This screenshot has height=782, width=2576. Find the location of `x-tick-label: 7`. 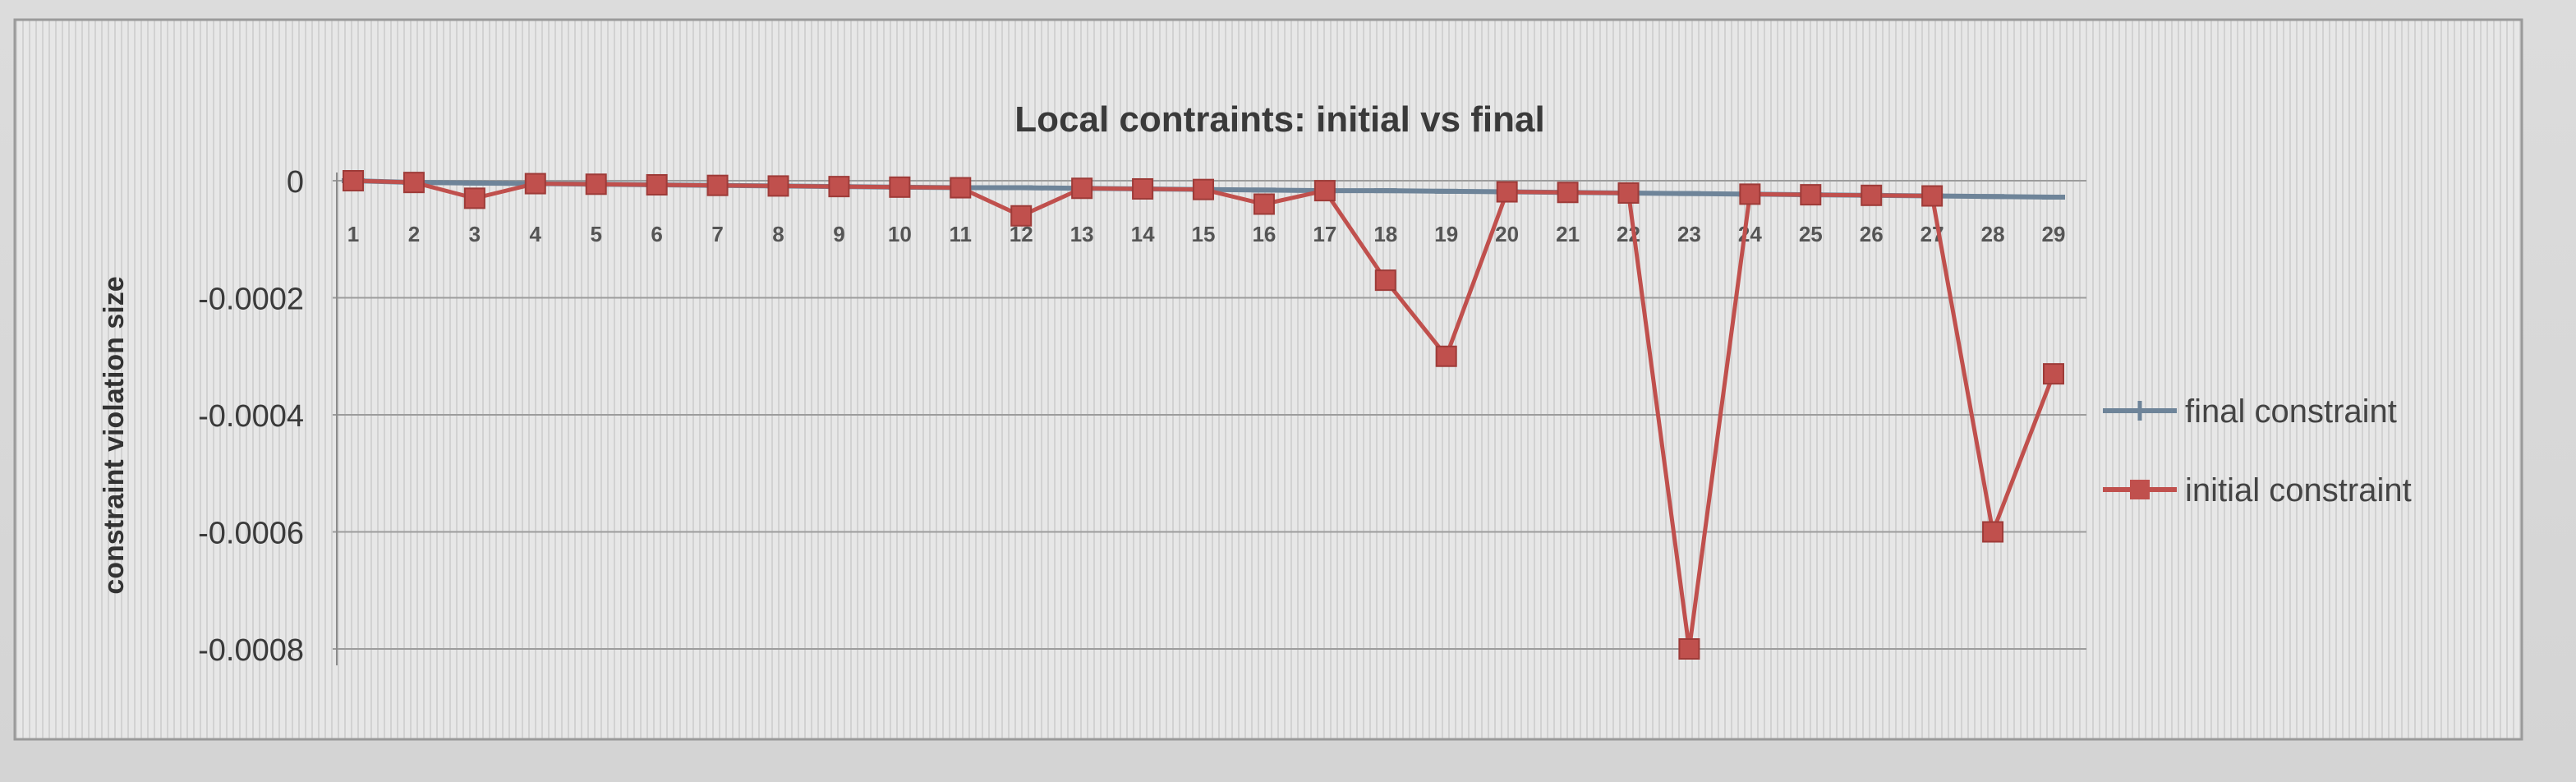

x-tick-label: 7 is located at coordinates (717, 234).